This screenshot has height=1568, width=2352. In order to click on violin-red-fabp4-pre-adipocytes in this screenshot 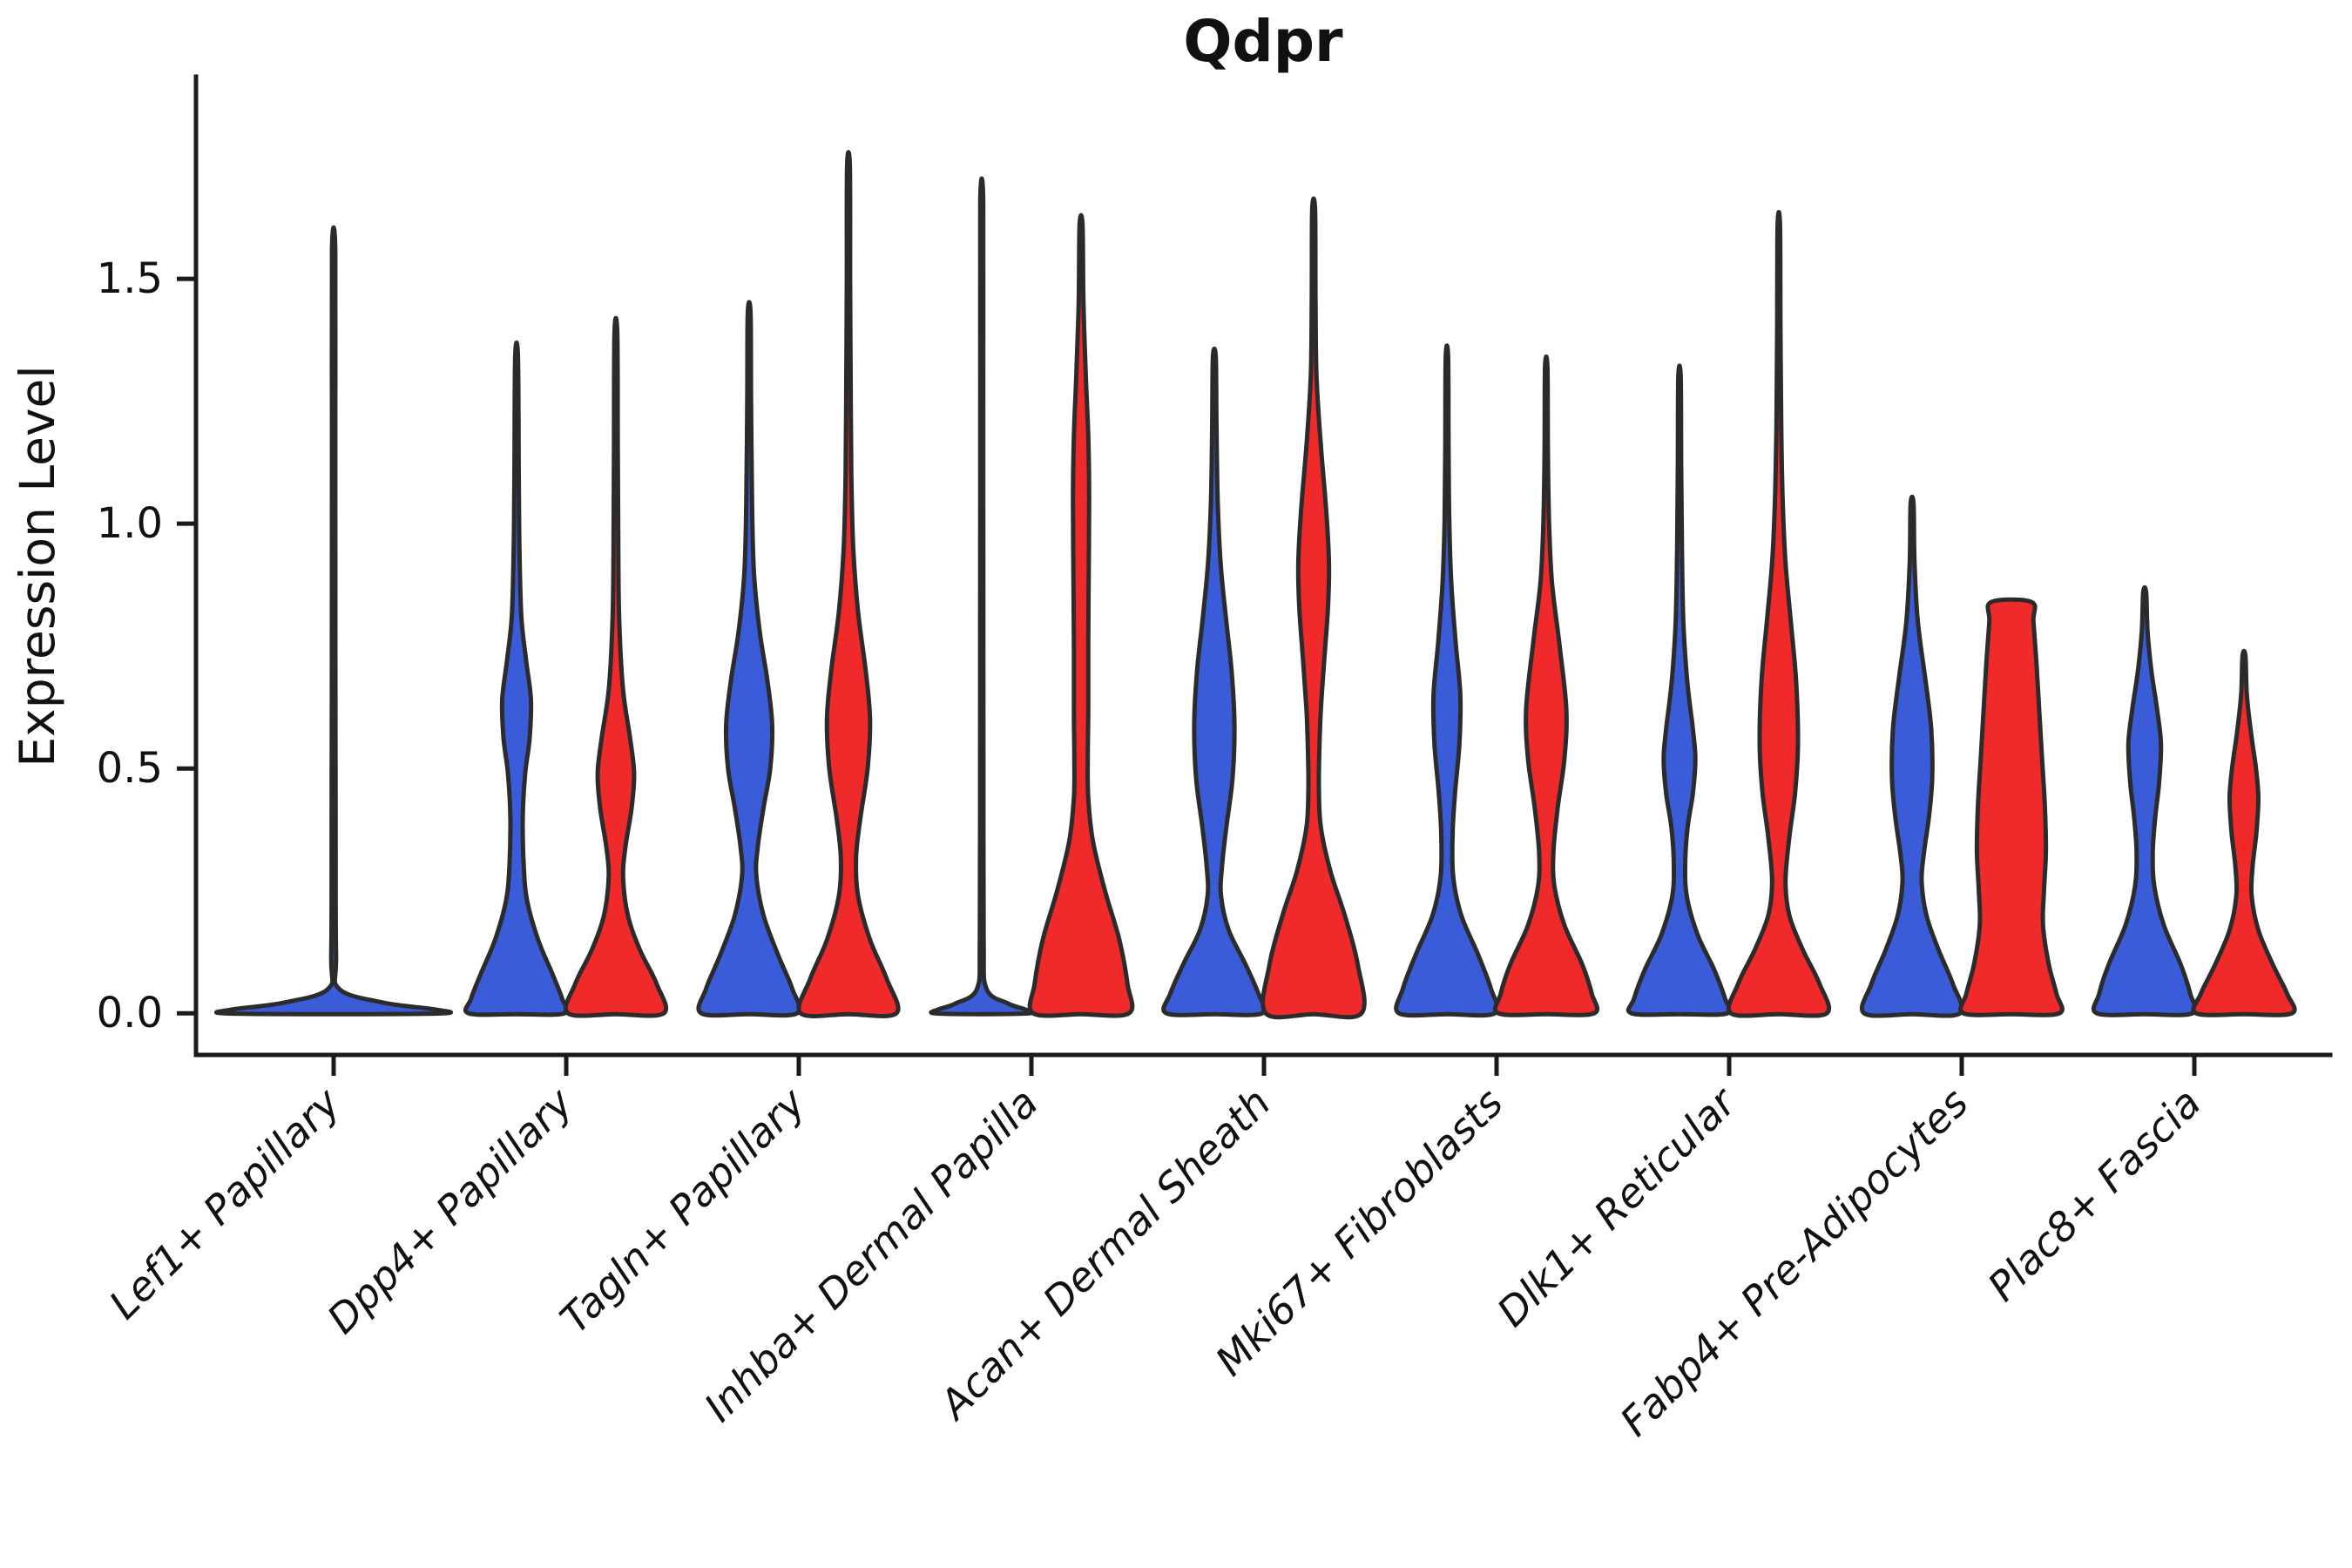, I will do `click(2012, 807)`.